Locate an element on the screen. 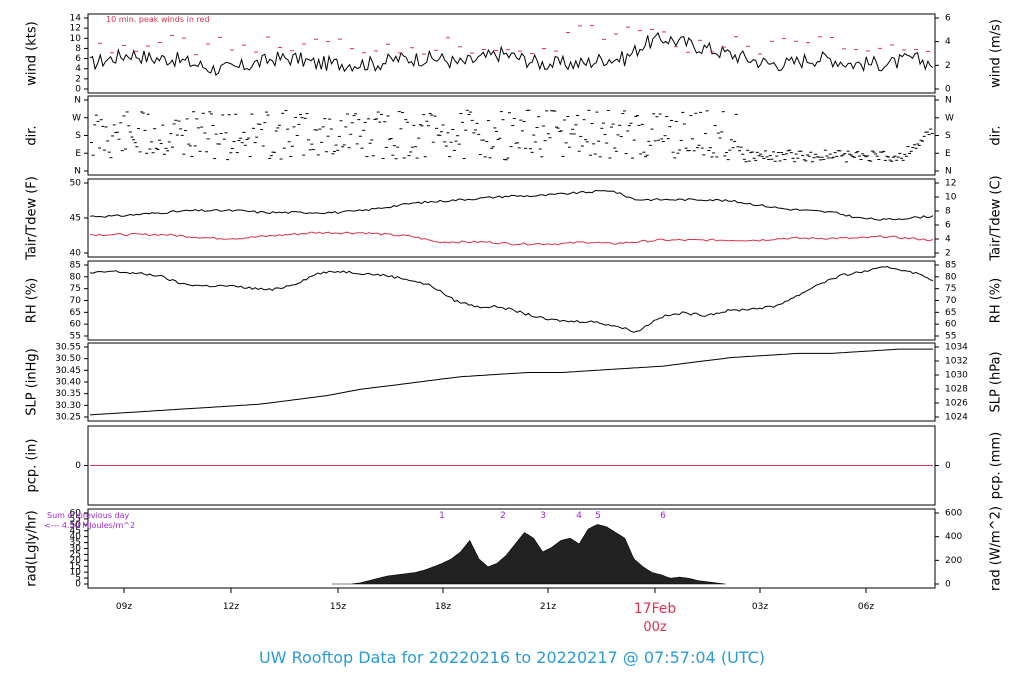 This screenshot has height=700, width=1024. ytick-label-left: 30.25 is located at coordinates (68, 418).